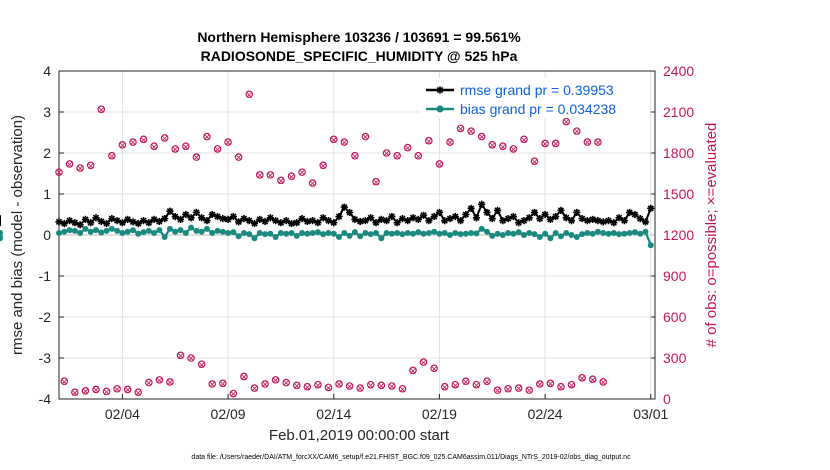  I want to click on y-tick-label: -1, so click(45, 276).